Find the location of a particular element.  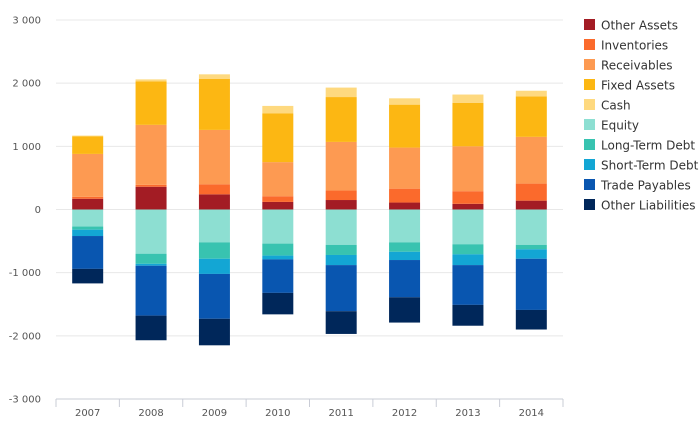

legend-item: Receivables is located at coordinates (628, 66).